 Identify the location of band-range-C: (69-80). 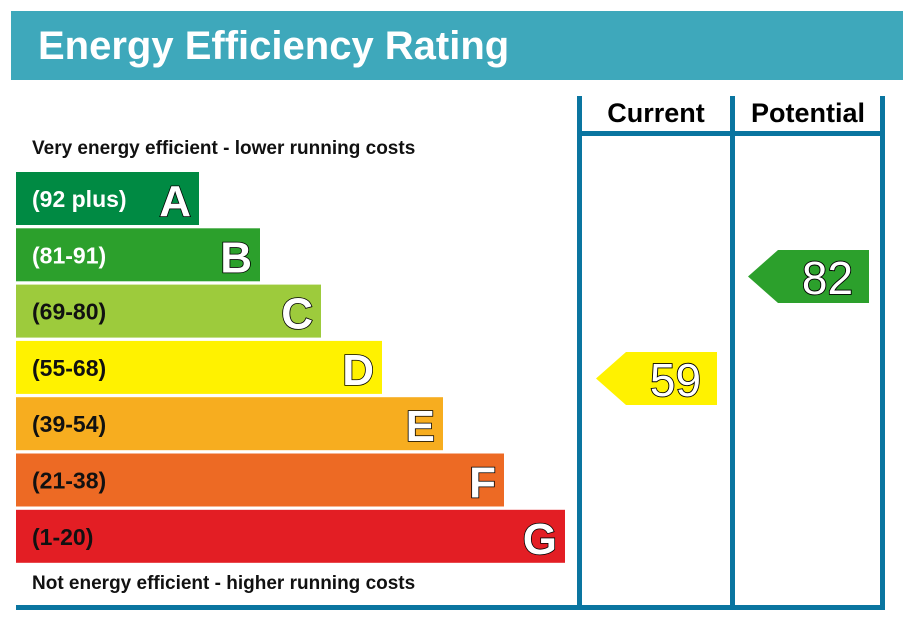
(69, 312).